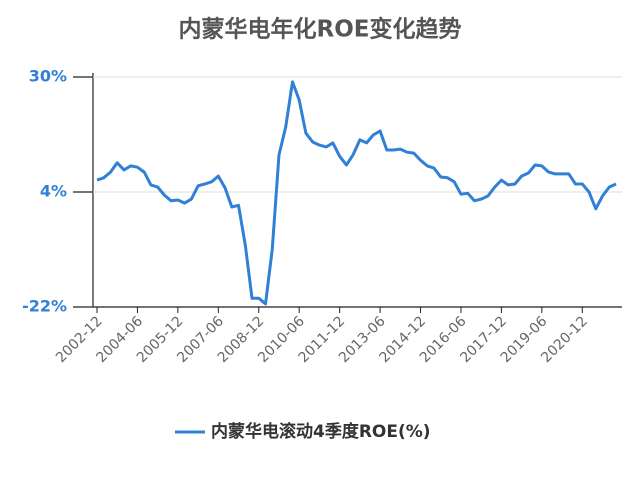 The width and height of the screenshot is (640, 477). What do you see at coordinates (320, 29) in the screenshot?
I see `chart-title: 内蒙华电年化ROE变化趋势` at bounding box center [320, 29].